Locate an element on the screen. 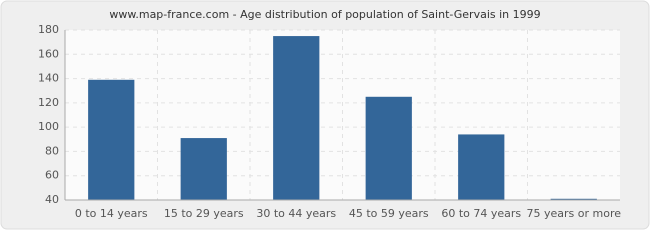 The image size is (650, 240). y-tick-label: 120 is located at coordinates (48, 102).